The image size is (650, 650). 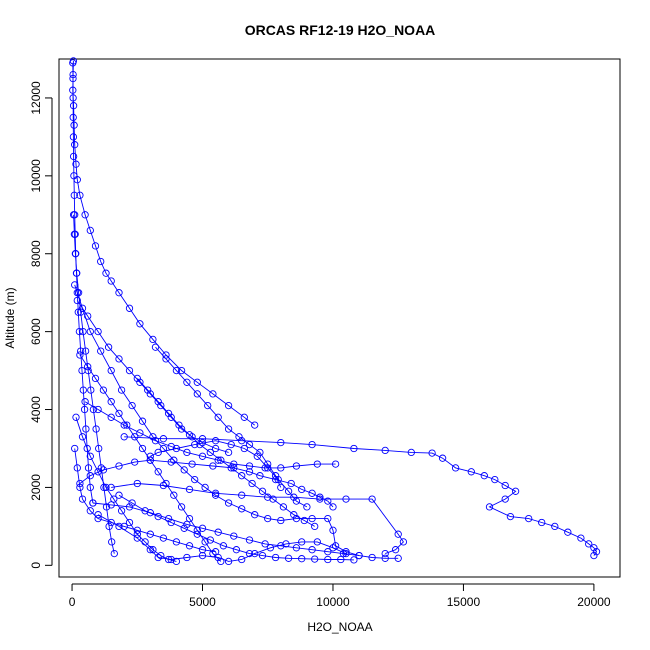 I want to click on series-line, so click(x=236, y=527).